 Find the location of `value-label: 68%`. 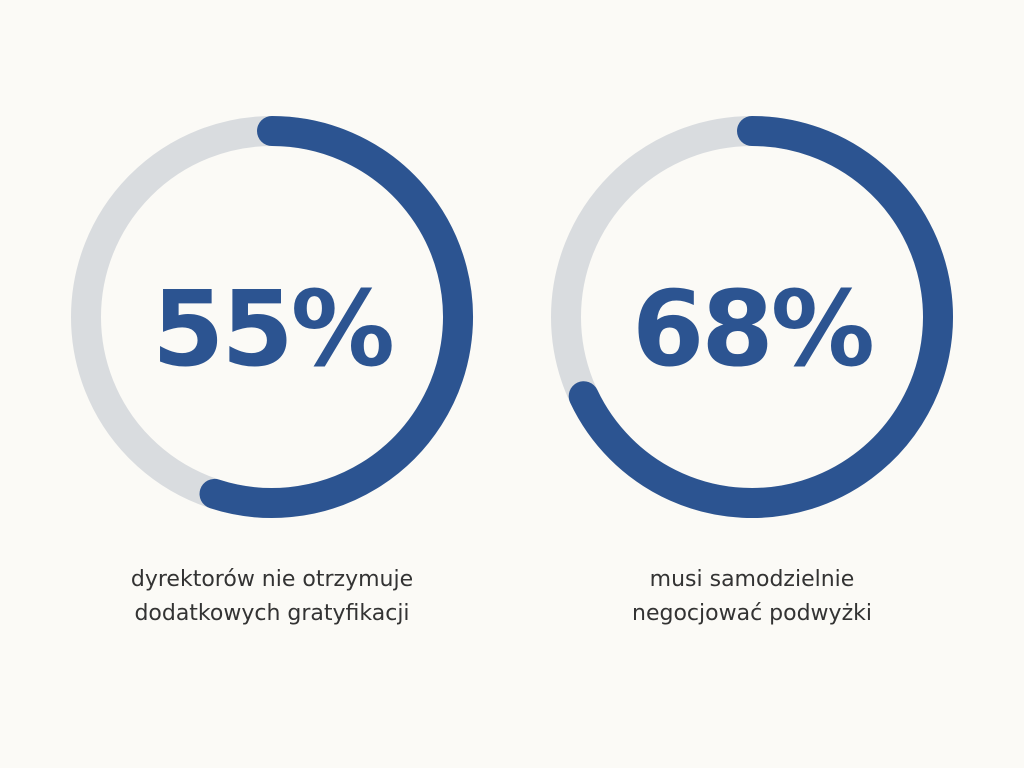

value-label: 68% is located at coordinates (752, 329).